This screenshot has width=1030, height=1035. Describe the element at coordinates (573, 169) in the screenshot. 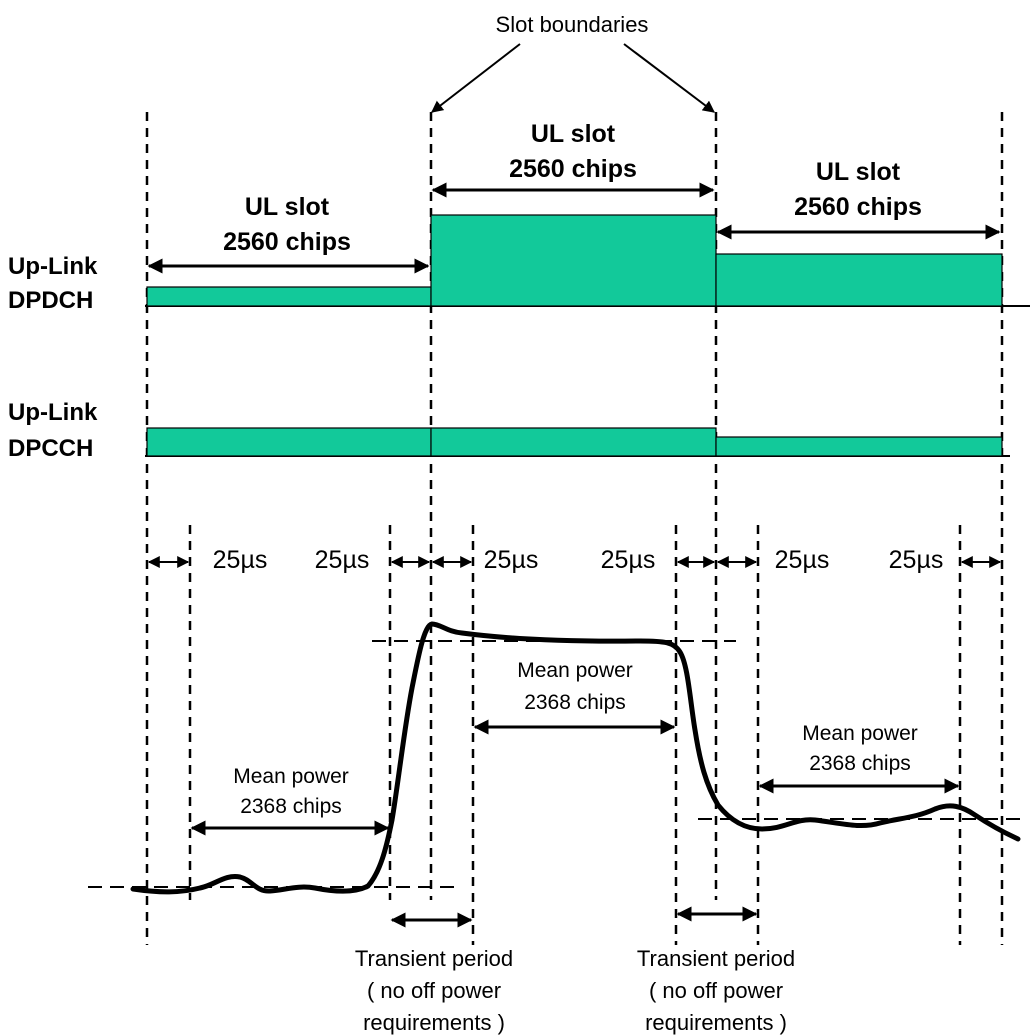

I see `slot-2-label-line2: 2560 chips` at that location.